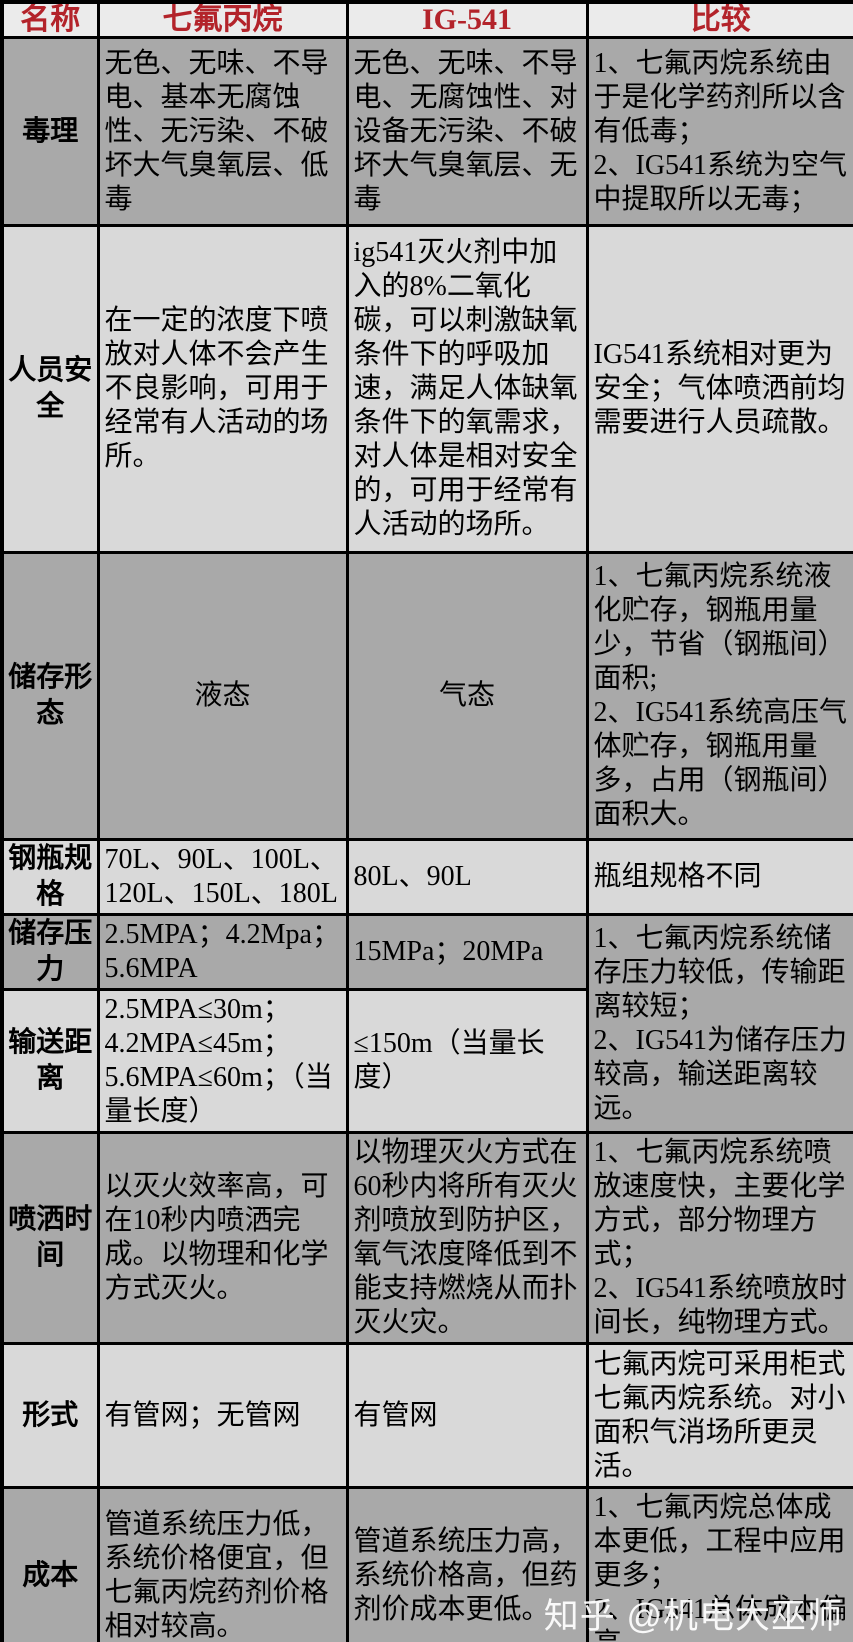 The width and height of the screenshot is (853, 1642). I want to click on row-toxicology-hfc: 无色、无味、不导电、基本无腐蚀性、无污染、不破坏大气臭氧层、低毒, so click(222, 131).